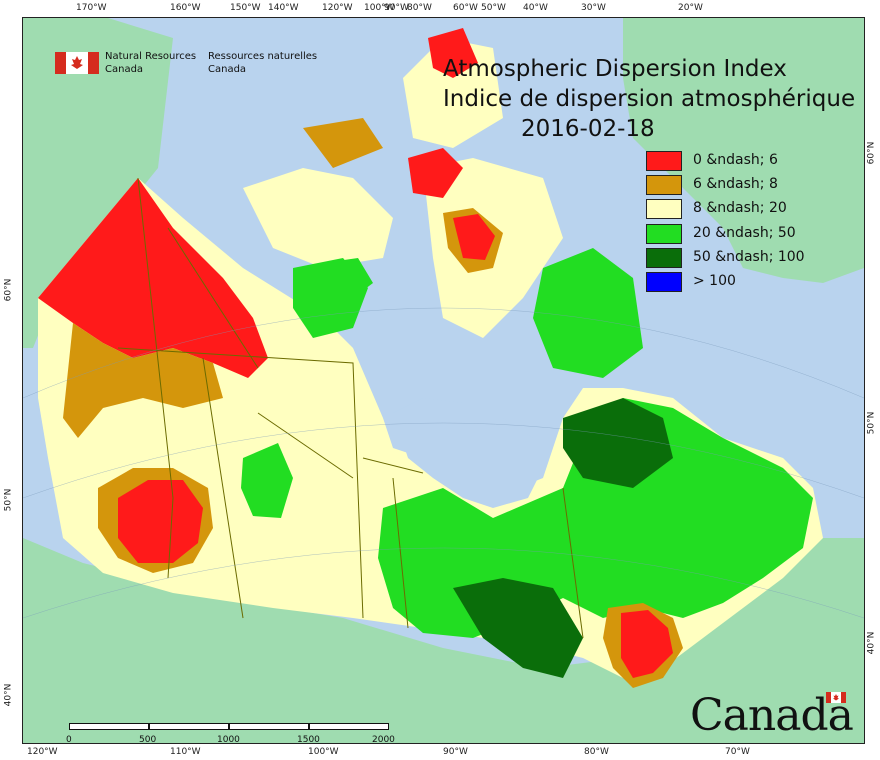 Image resolution: width=880 pixels, height=760 pixels. I want to click on green-zone-prairie, so click(267, 480).